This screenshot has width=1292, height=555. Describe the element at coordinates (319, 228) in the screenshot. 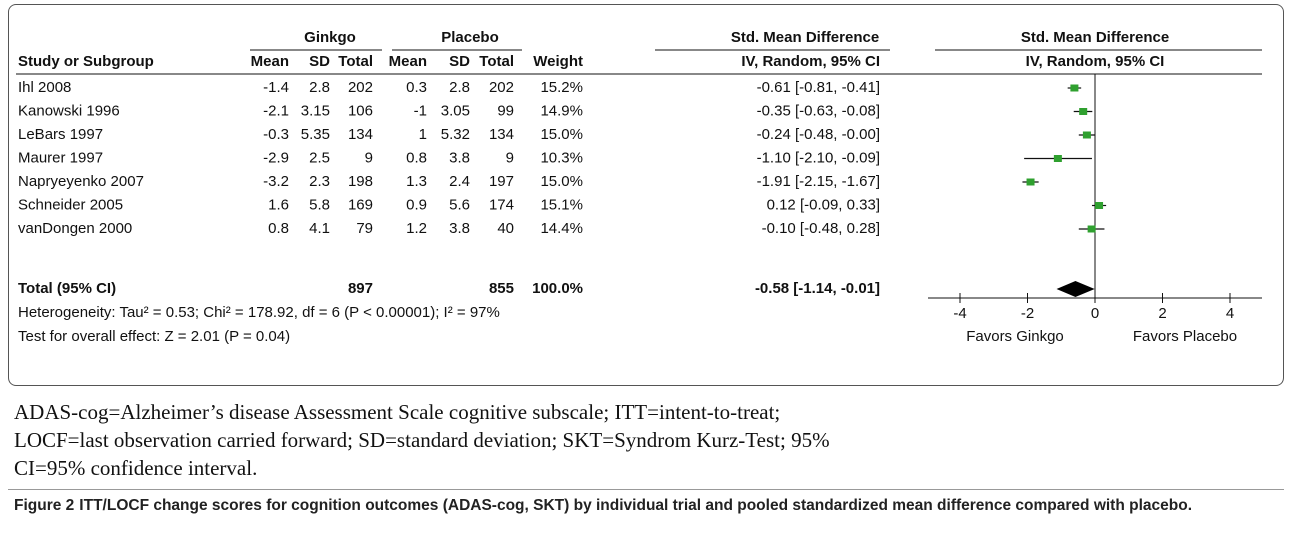

I see `table-cell: 4.1` at that location.